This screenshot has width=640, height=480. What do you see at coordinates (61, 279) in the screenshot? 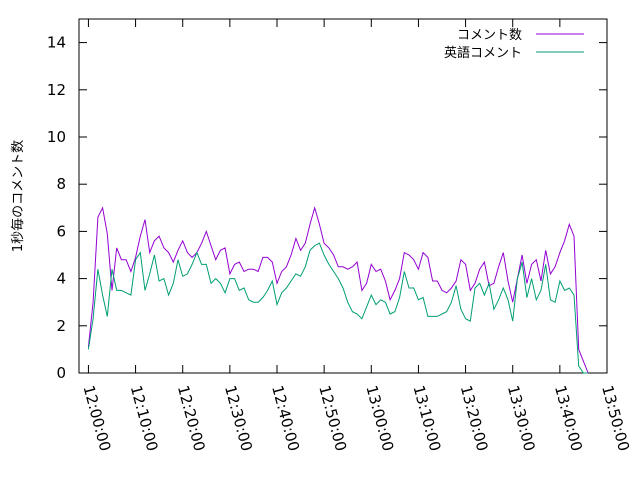
I see `y-tick-label: 4` at bounding box center [61, 279].